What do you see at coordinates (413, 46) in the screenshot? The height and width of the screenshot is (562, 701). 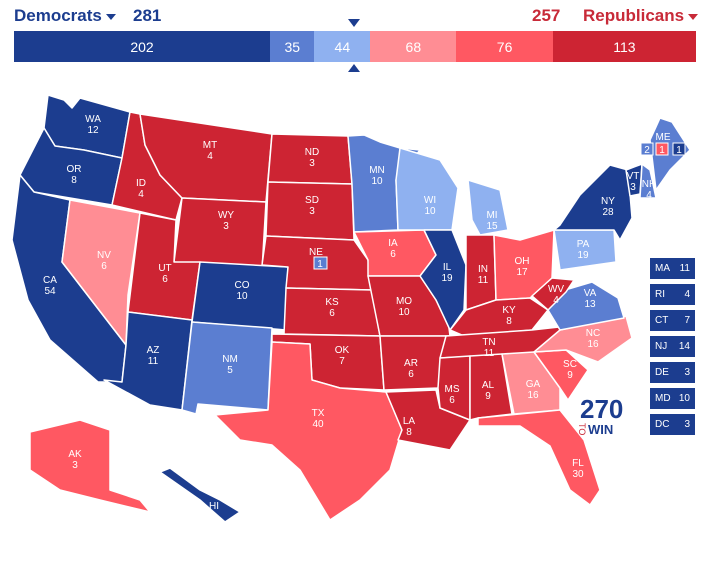 I see `bar-lean-republican: 68` at bounding box center [413, 46].